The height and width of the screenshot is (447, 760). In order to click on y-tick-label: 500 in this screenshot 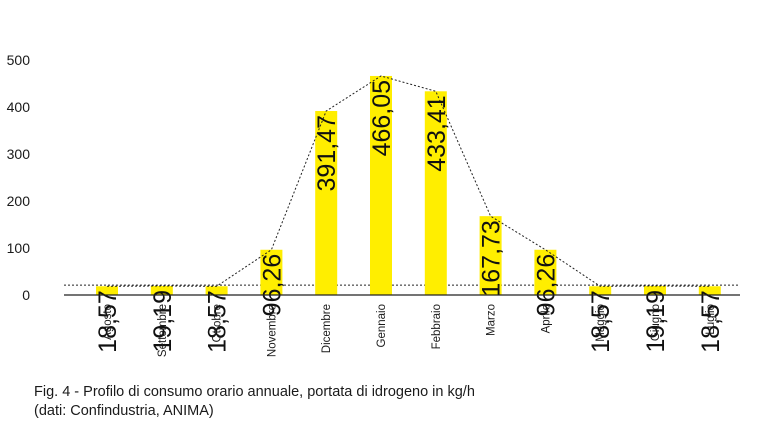, I will do `click(19, 60)`.